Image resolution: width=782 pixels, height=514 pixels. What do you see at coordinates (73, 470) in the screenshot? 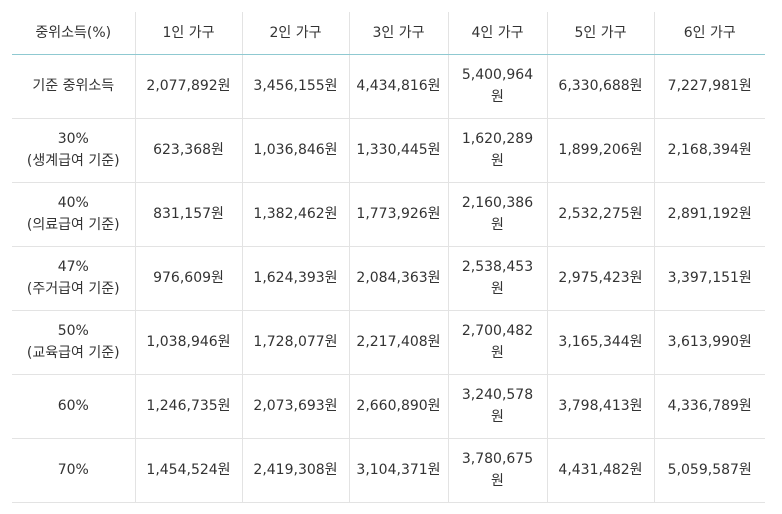
I see `row-label: 70%` at bounding box center [73, 470].